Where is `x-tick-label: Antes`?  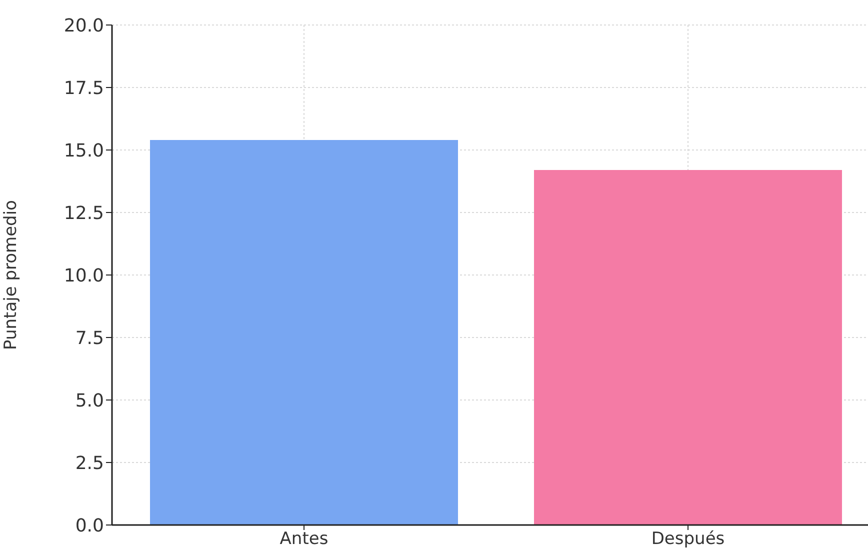 x-tick-label: Antes is located at coordinates (304, 539).